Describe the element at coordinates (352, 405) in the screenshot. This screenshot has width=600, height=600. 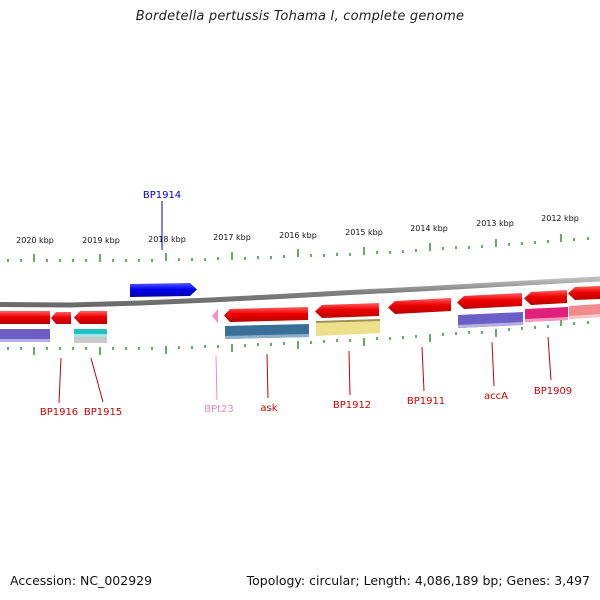
I see `label-bp1912: BP1912` at that location.